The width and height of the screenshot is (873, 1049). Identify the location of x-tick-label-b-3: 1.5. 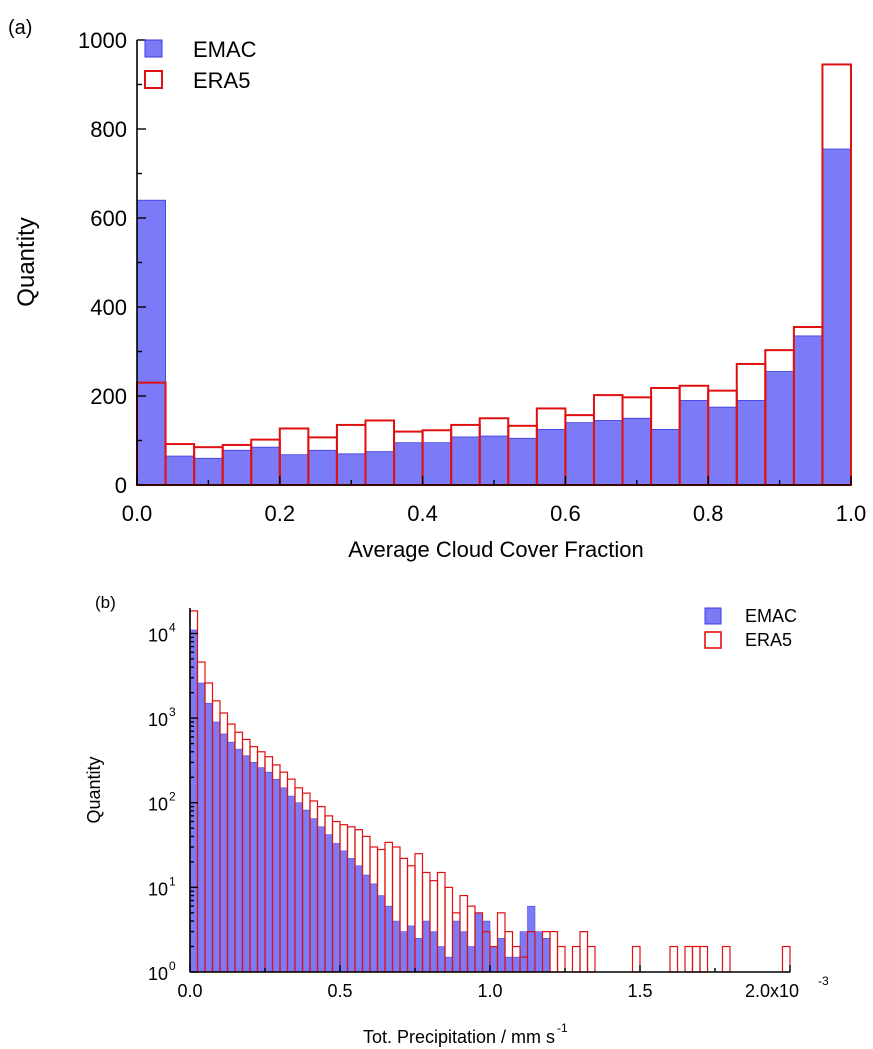
(639, 991).